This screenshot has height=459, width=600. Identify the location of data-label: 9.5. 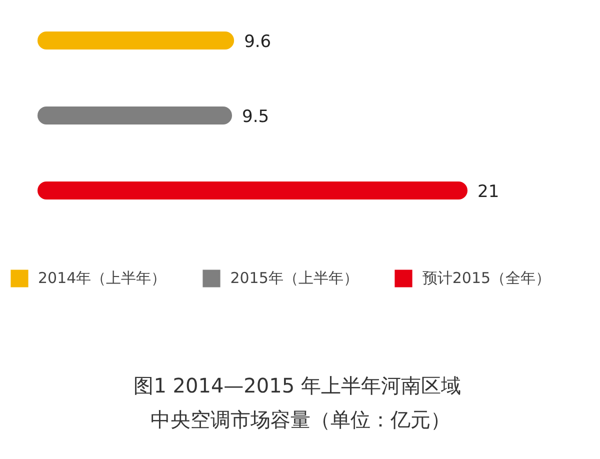
(256, 117).